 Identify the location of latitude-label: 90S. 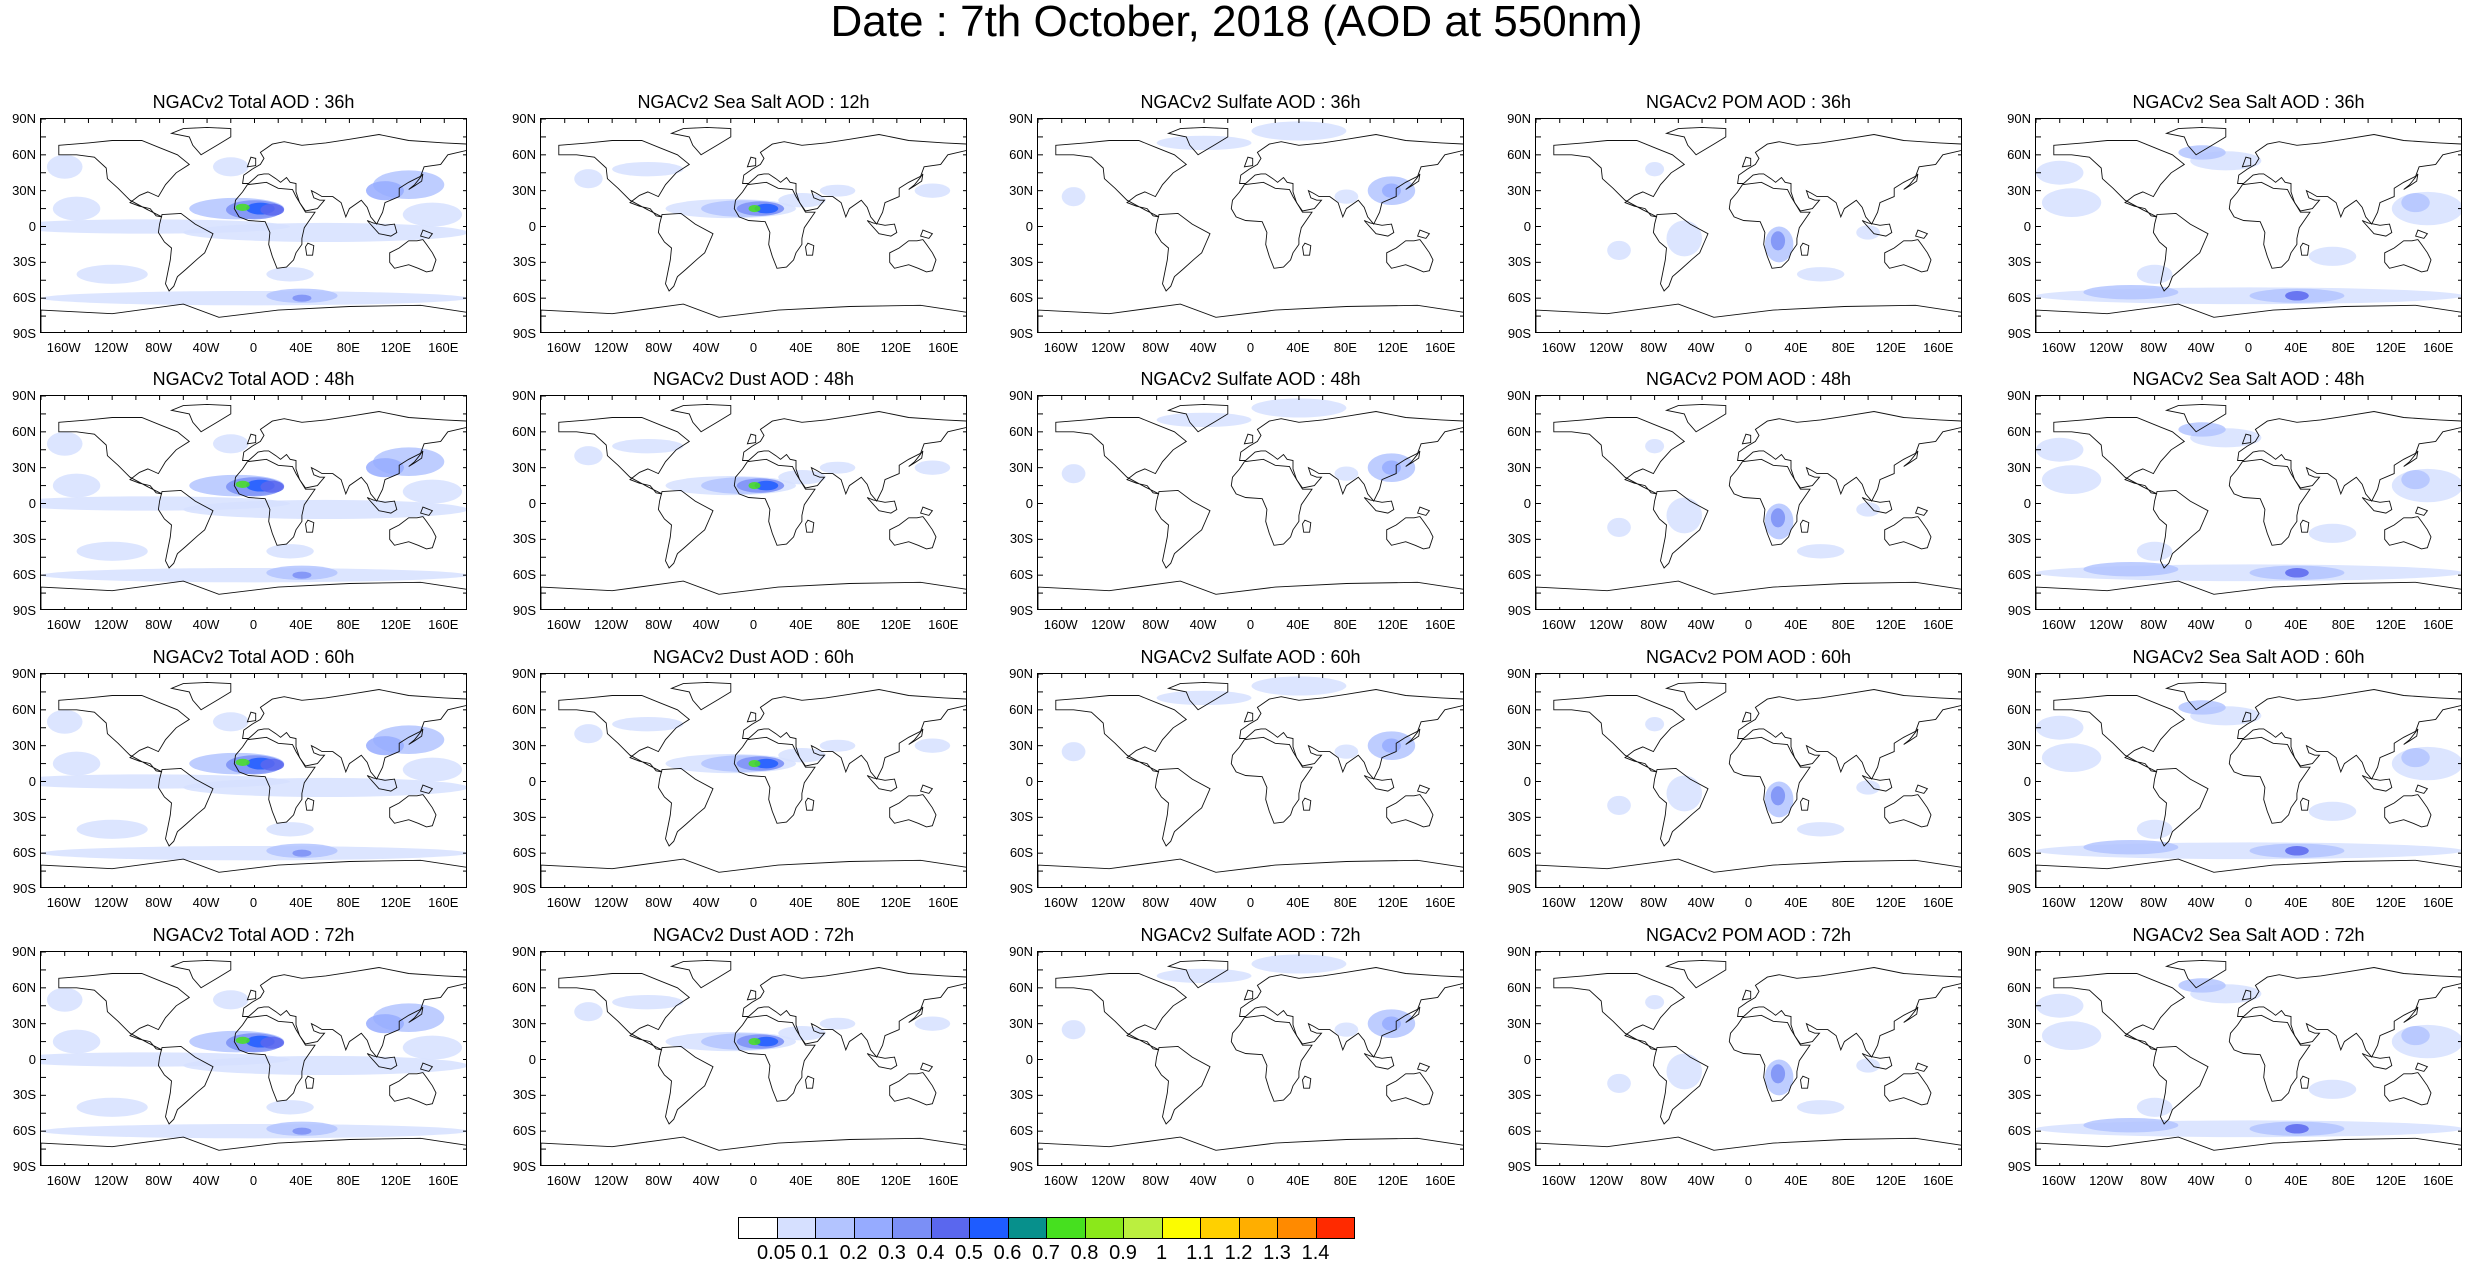
(2019, 1166).